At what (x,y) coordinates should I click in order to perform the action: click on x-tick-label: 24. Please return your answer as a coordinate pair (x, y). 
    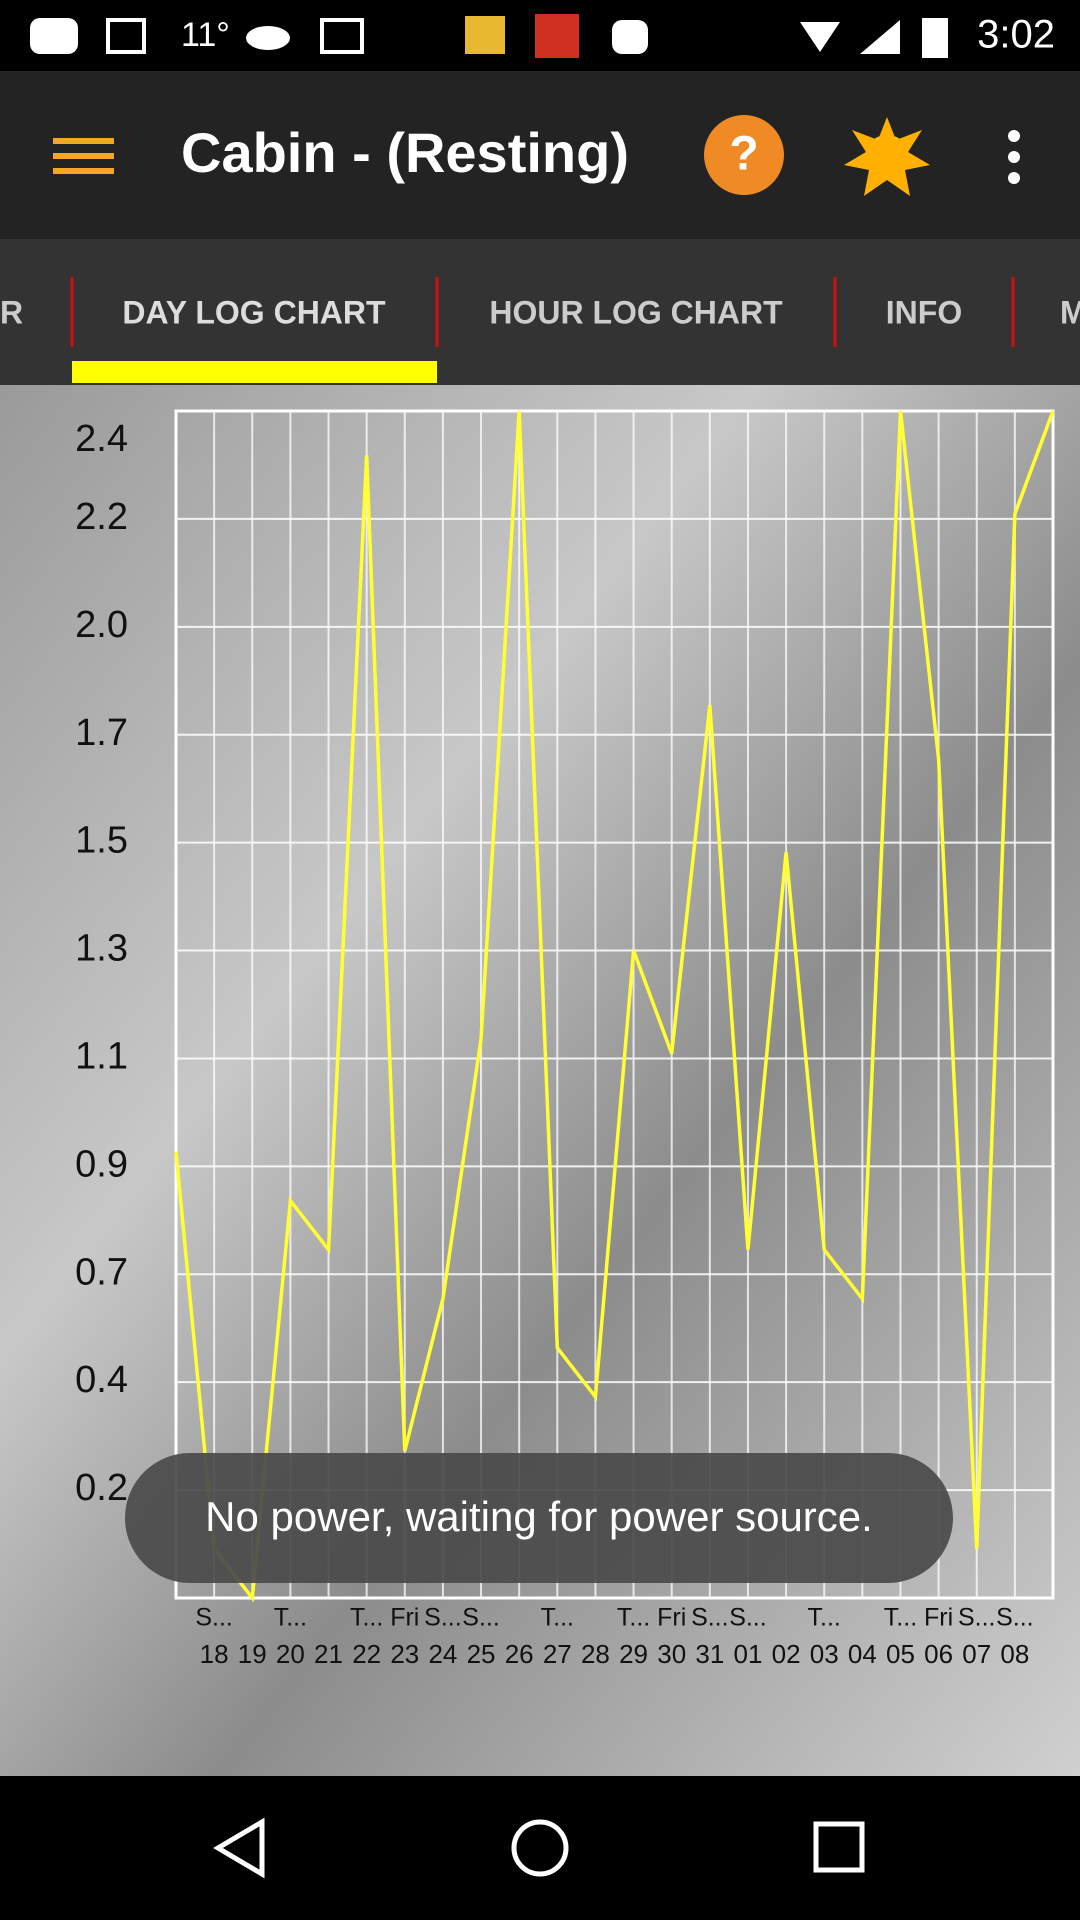
    Looking at the image, I should click on (442, 1654).